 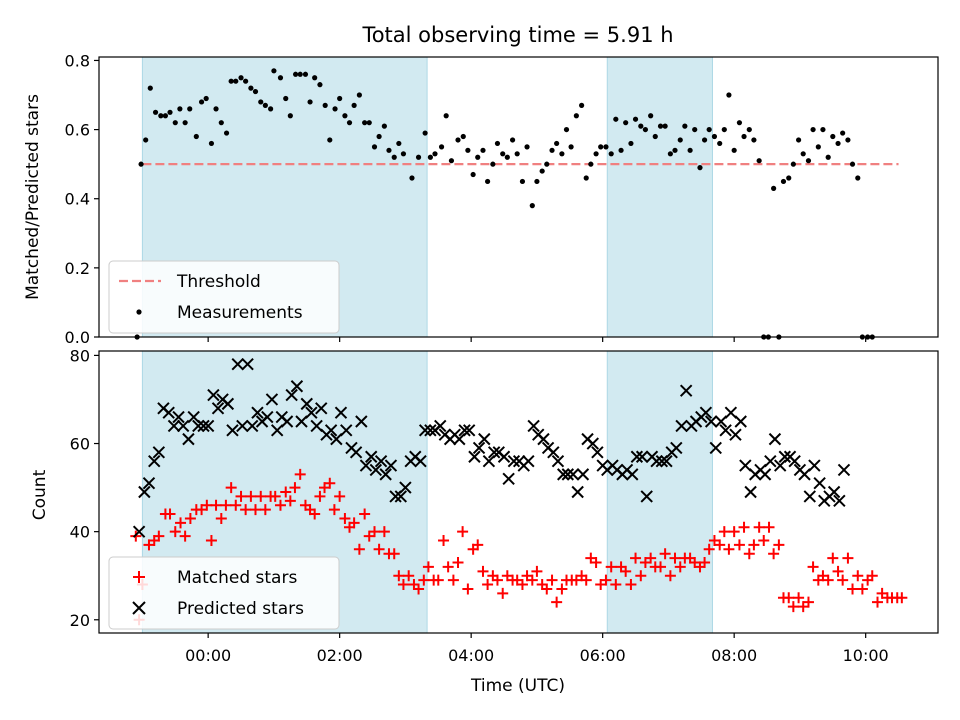 What do you see at coordinates (471, 655) in the screenshot?
I see `x-tick-label: 04:00` at bounding box center [471, 655].